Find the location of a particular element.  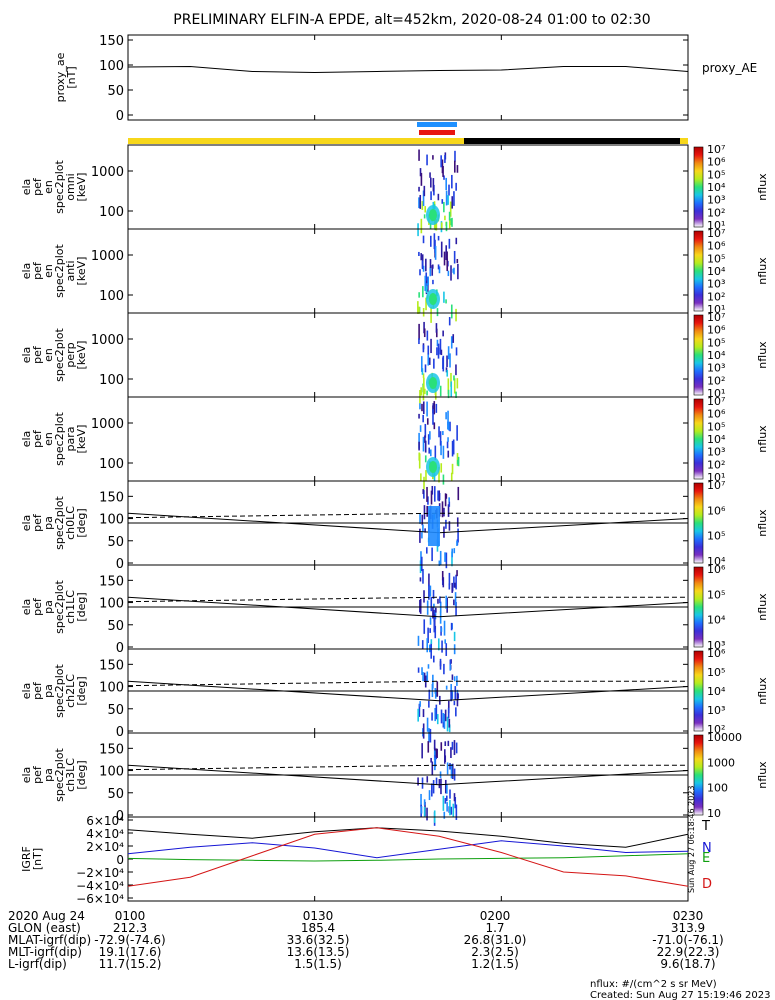

annotation-row-label: GLON (east) is located at coordinates (44, 928).